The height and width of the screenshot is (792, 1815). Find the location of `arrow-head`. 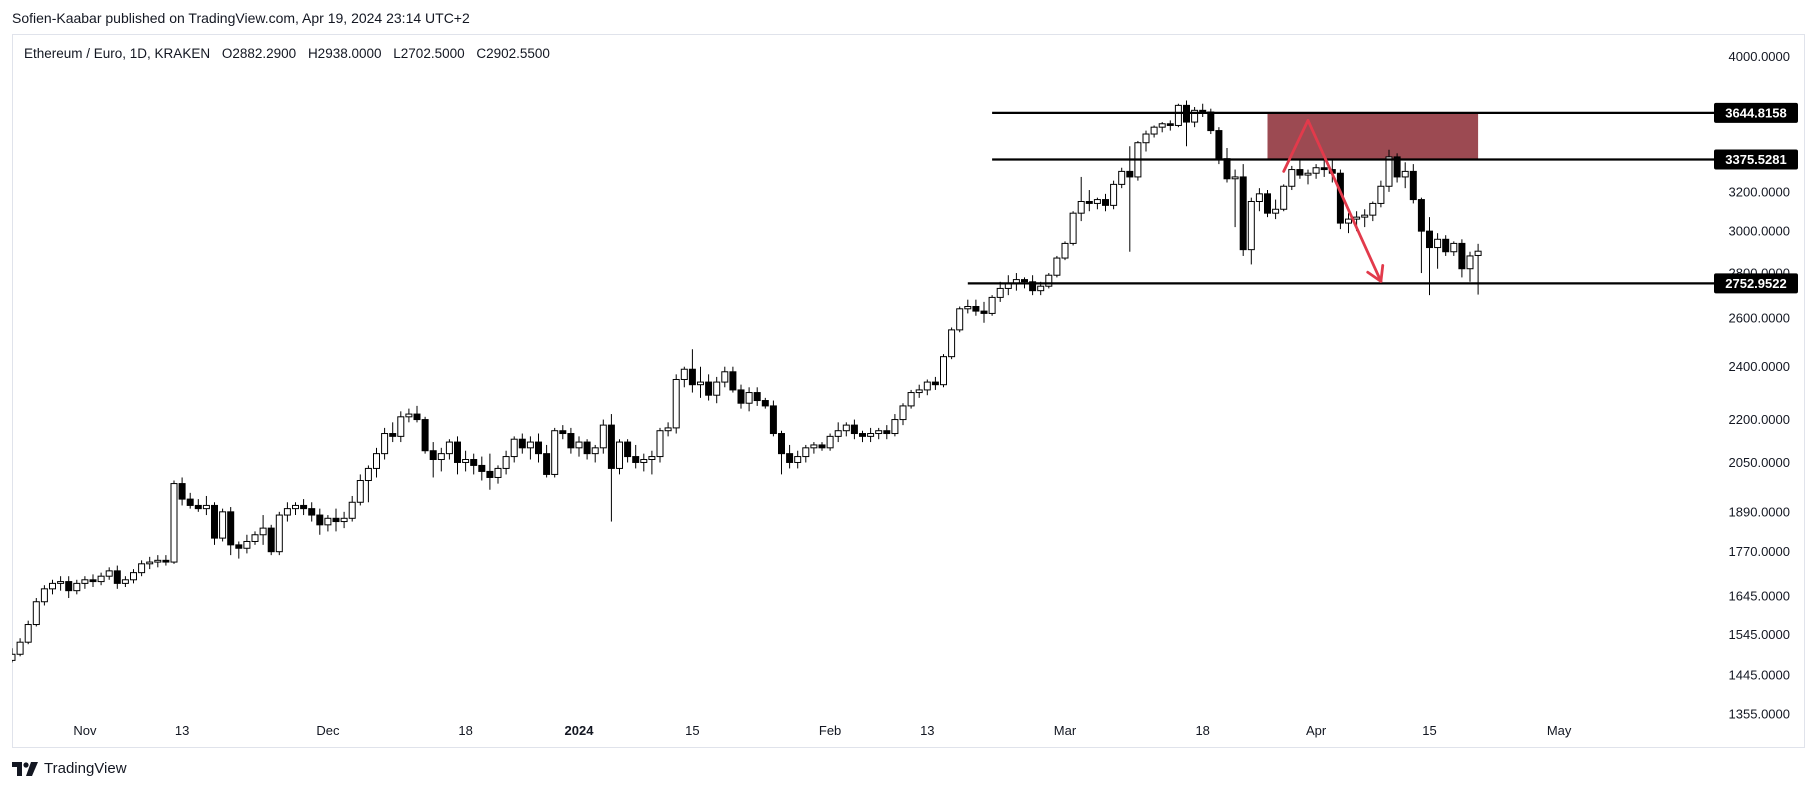

arrow-head is located at coordinates (1382, 273).